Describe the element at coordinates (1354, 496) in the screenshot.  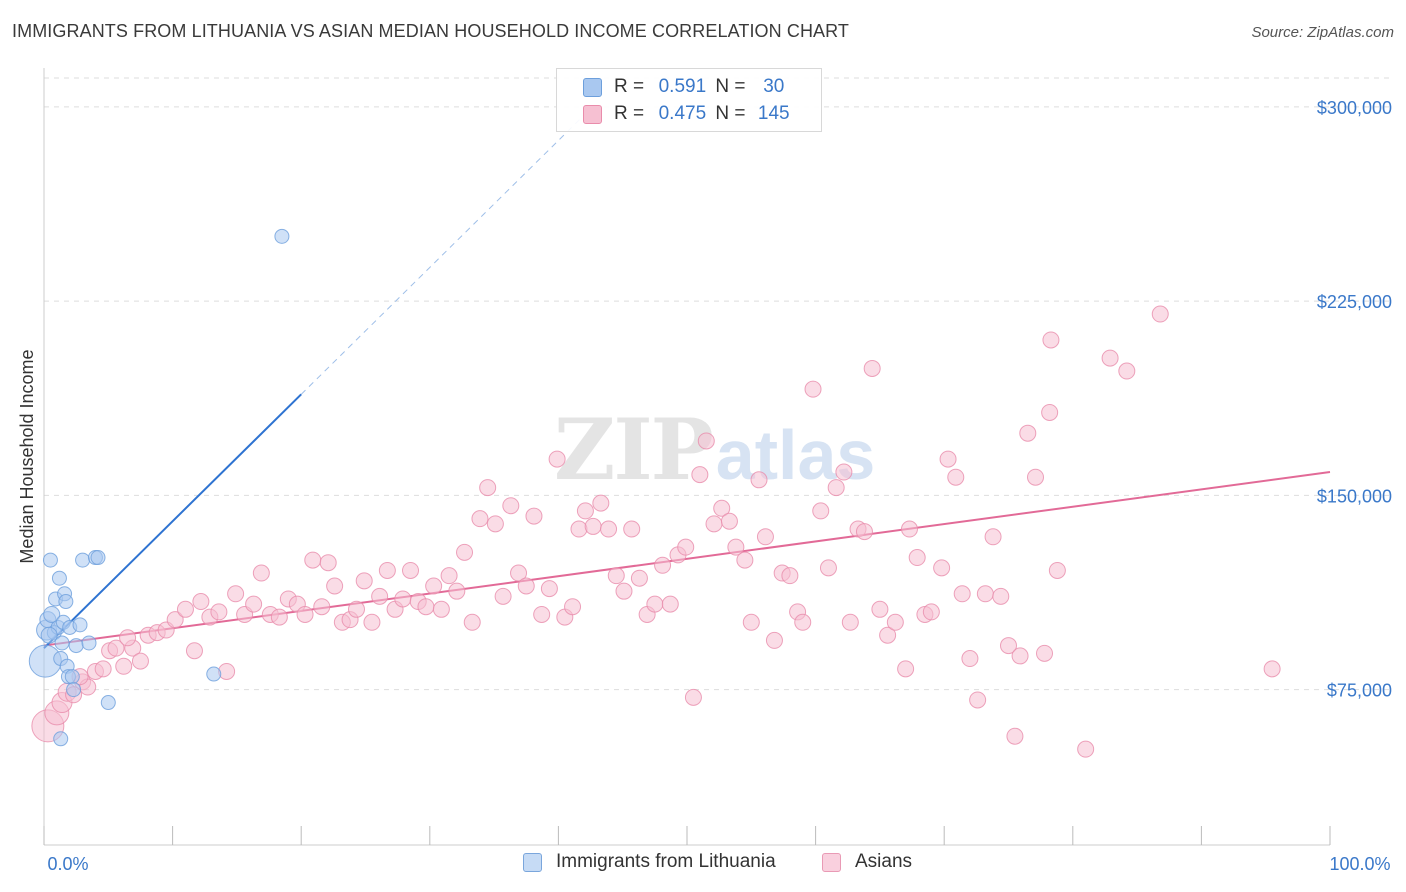
I see `y-tick-label: $150,000` at that location.